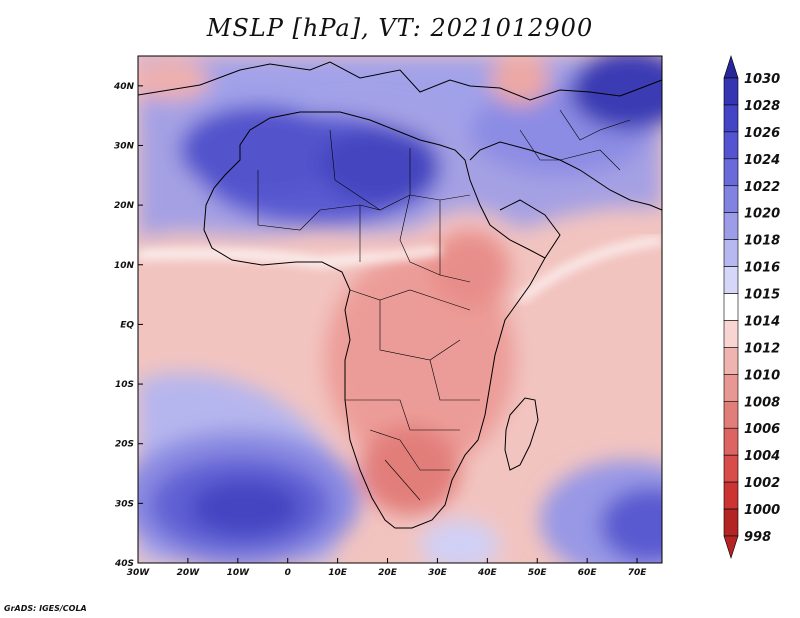 Image resolution: width=800 pixels, height=618 pixels. What do you see at coordinates (124, 266) in the screenshot?
I see `lat-tick-label: 10N` at bounding box center [124, 266].